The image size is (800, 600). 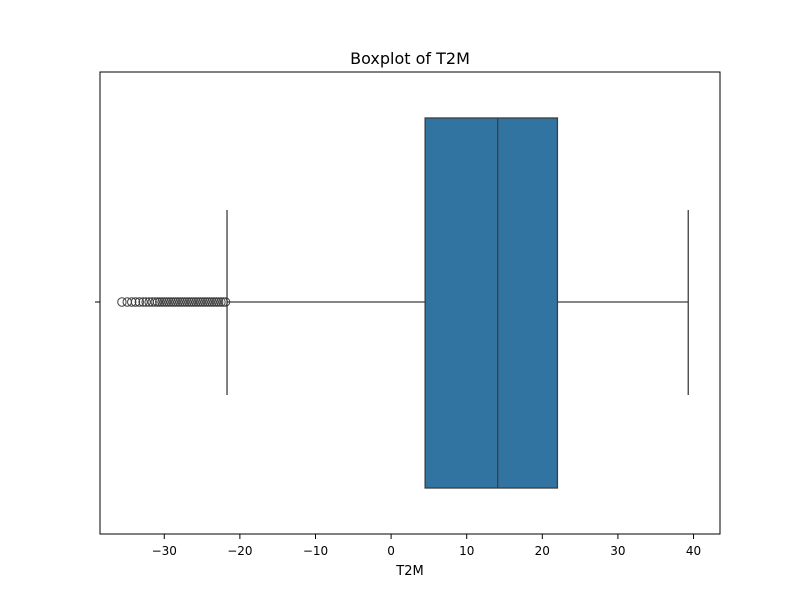 What do you see at coordinates (409, 571) in the screenshot?
I see `x-axis-label: T2M` at bounding box center [409, 571].